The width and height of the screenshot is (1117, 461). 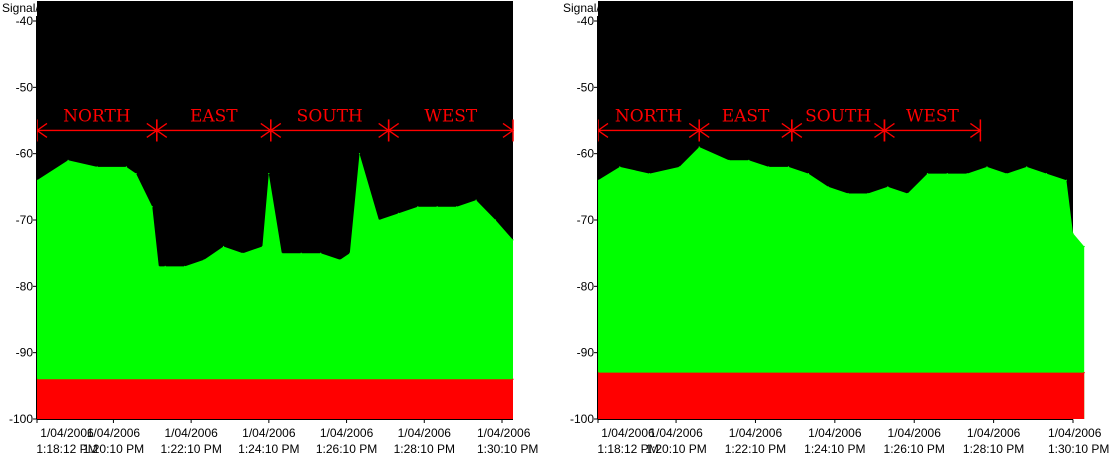 What do you see at coordinates (582, 419) in the screenshot?
I see `y-tick-label: -100` at bounding box center [582, 419].